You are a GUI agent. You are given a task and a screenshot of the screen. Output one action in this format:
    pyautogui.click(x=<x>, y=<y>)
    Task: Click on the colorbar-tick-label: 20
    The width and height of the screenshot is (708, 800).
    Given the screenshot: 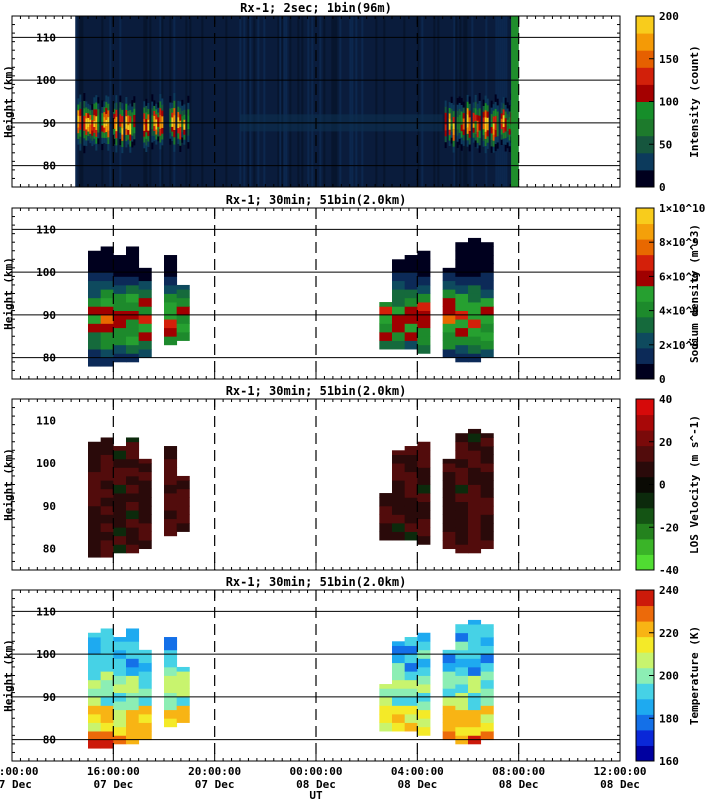 What is the action you would take?
    pyautogui.click(x=665, y=442)
    